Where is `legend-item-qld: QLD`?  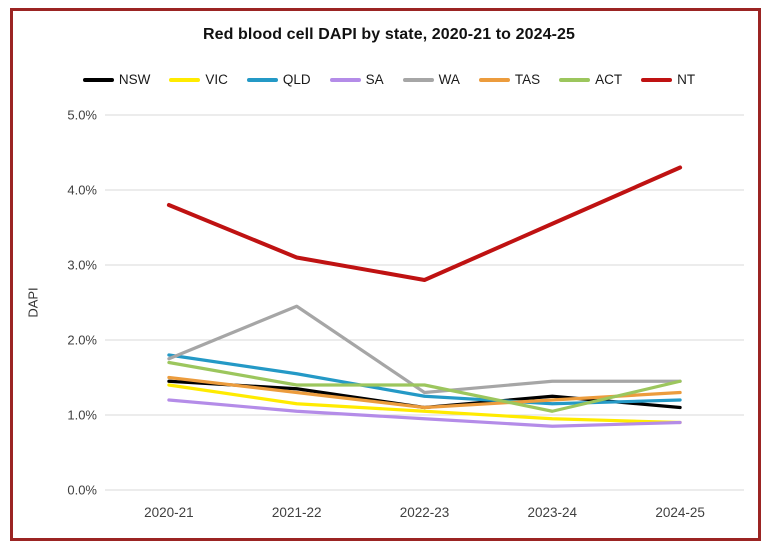 legend-item-qld: QLD is located at coordinates (278, 79).